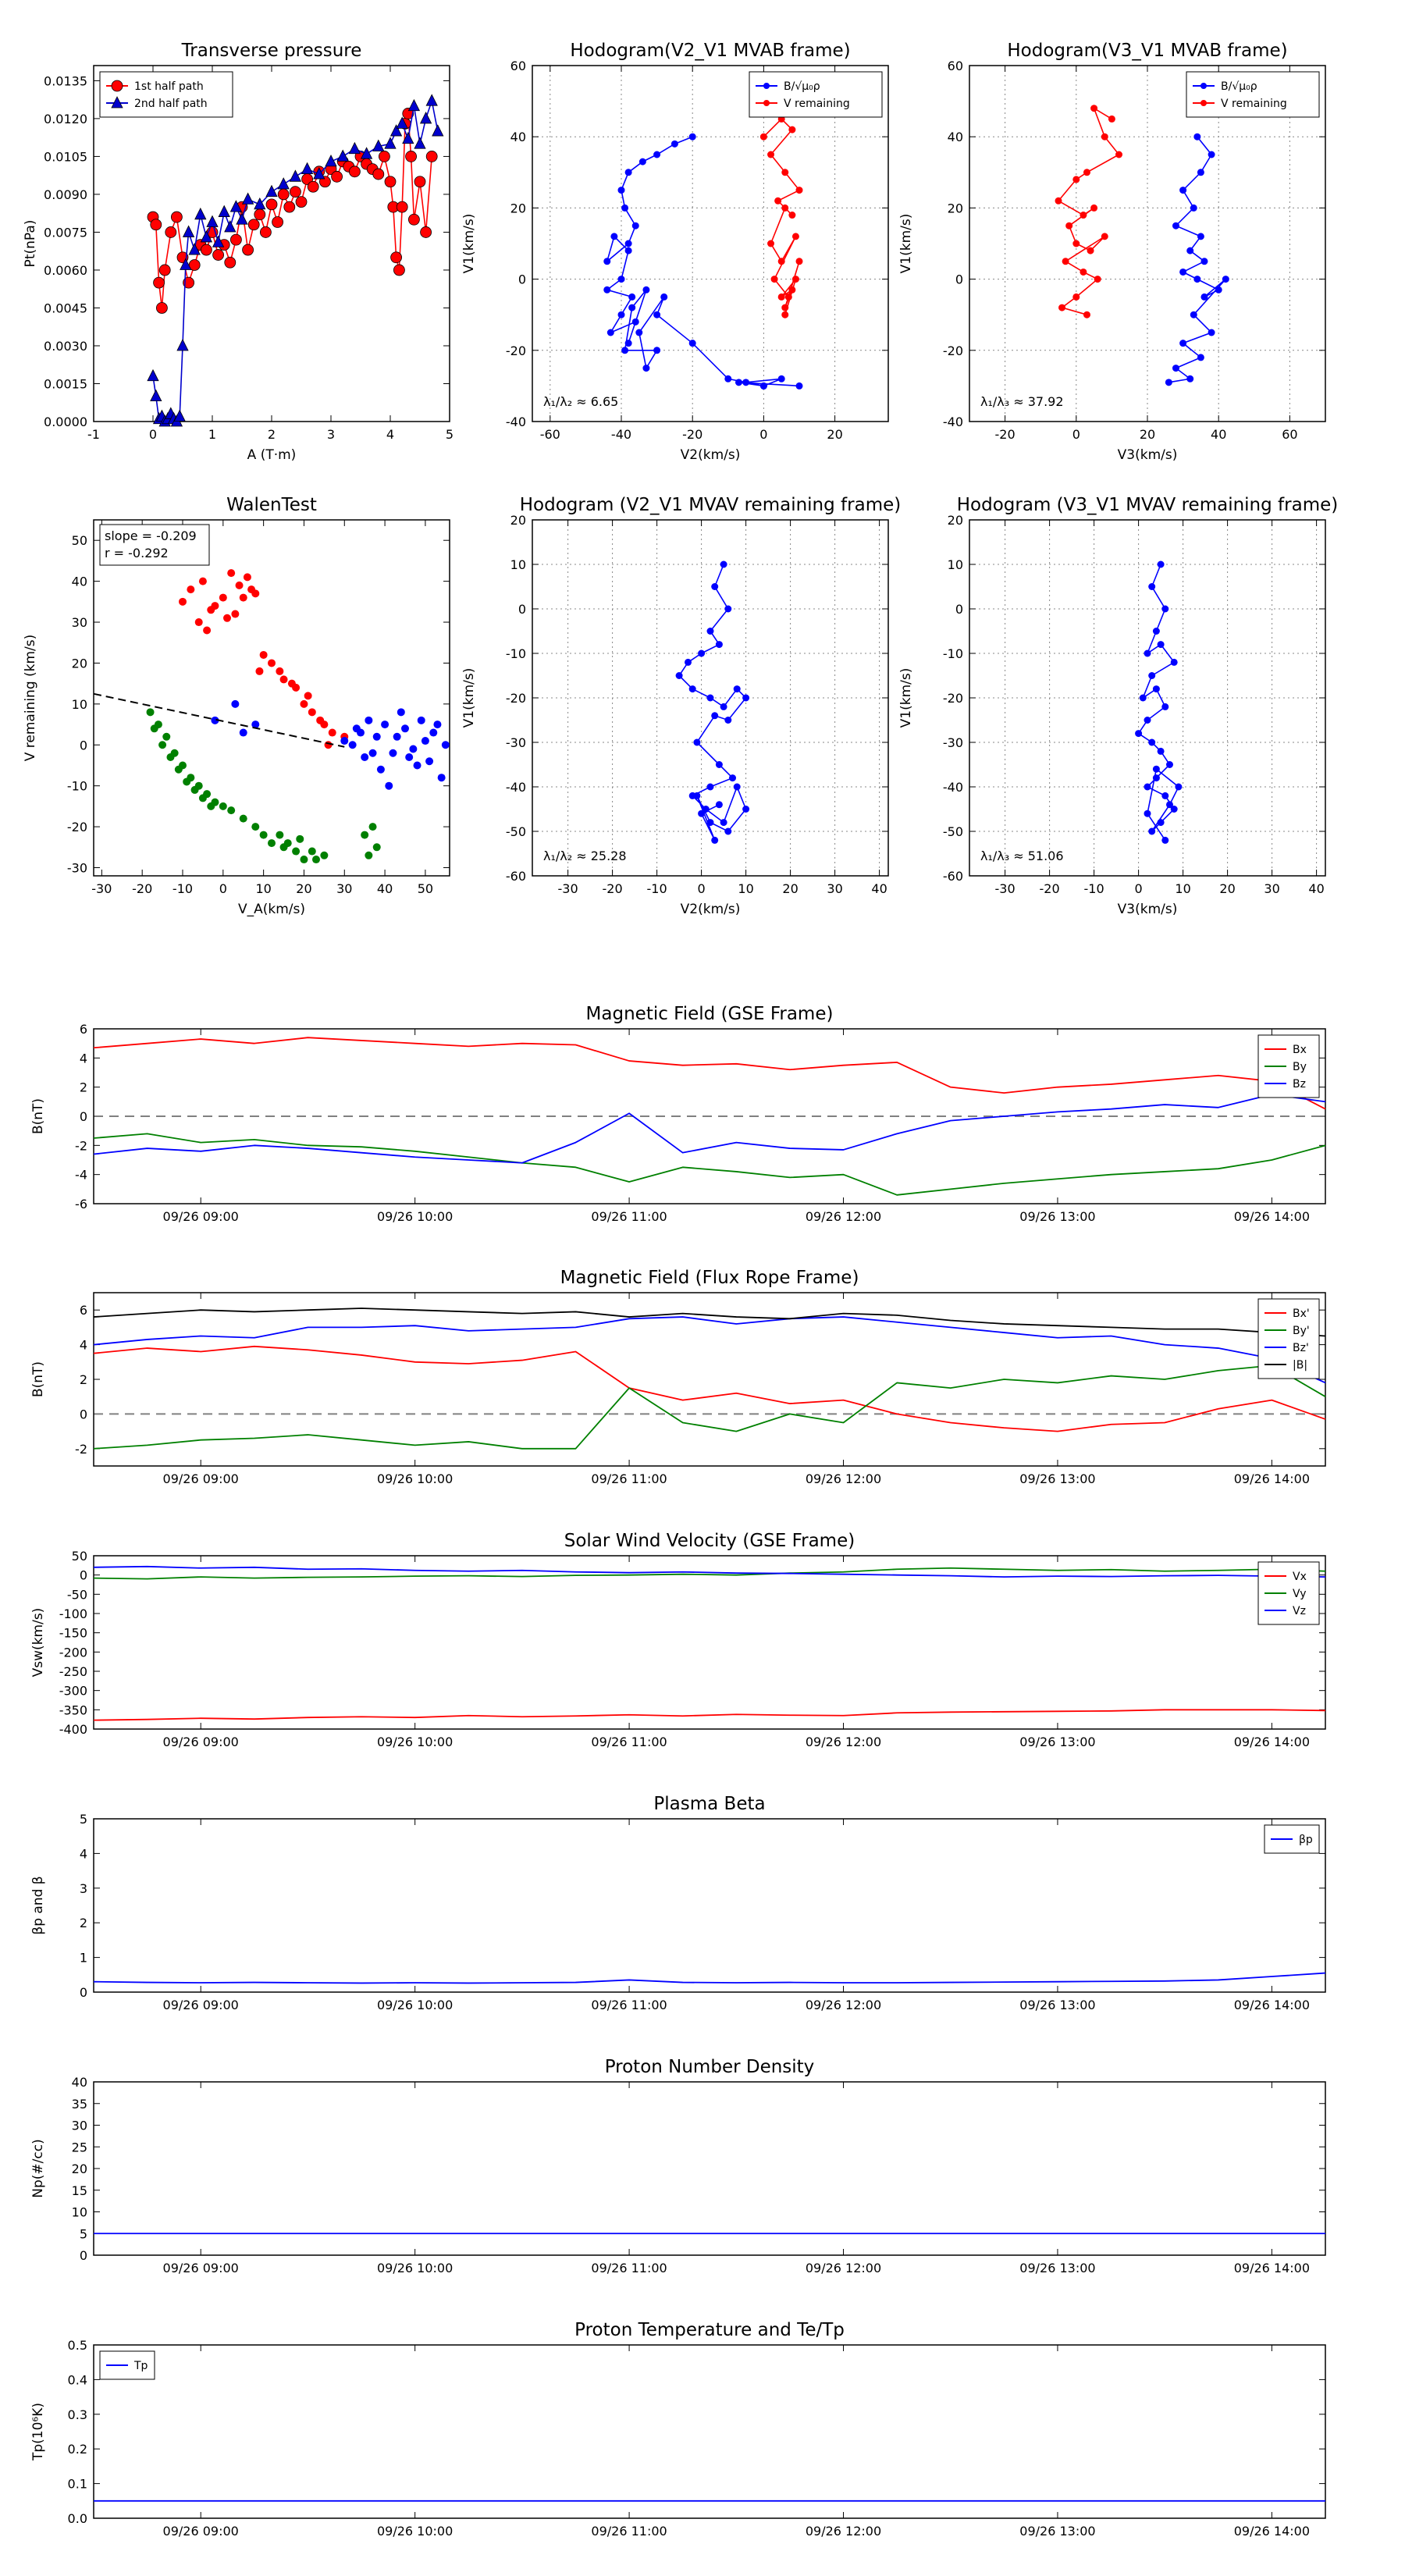 This screenshot has width=1405, height=2576. Describe the element at coordinates (1057, 2531) in the screenshot. I see `x-tick-label: 09/26 13:00` at that location.